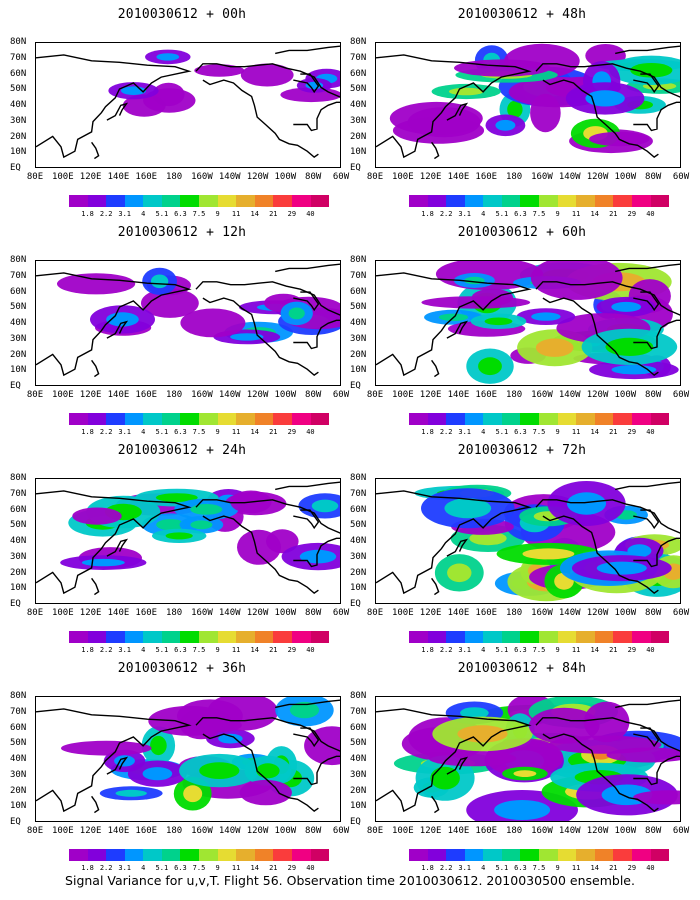  Describe the element at coordinates (18, 727) in the screenshot. I see `latitude-tick-label: 60N` at that location.